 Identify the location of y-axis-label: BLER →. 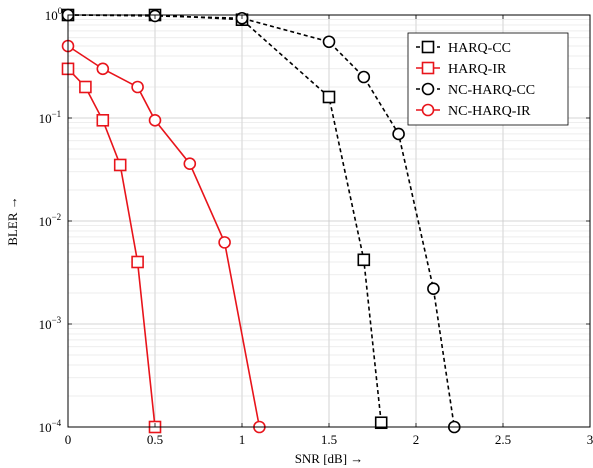
(12, 220).